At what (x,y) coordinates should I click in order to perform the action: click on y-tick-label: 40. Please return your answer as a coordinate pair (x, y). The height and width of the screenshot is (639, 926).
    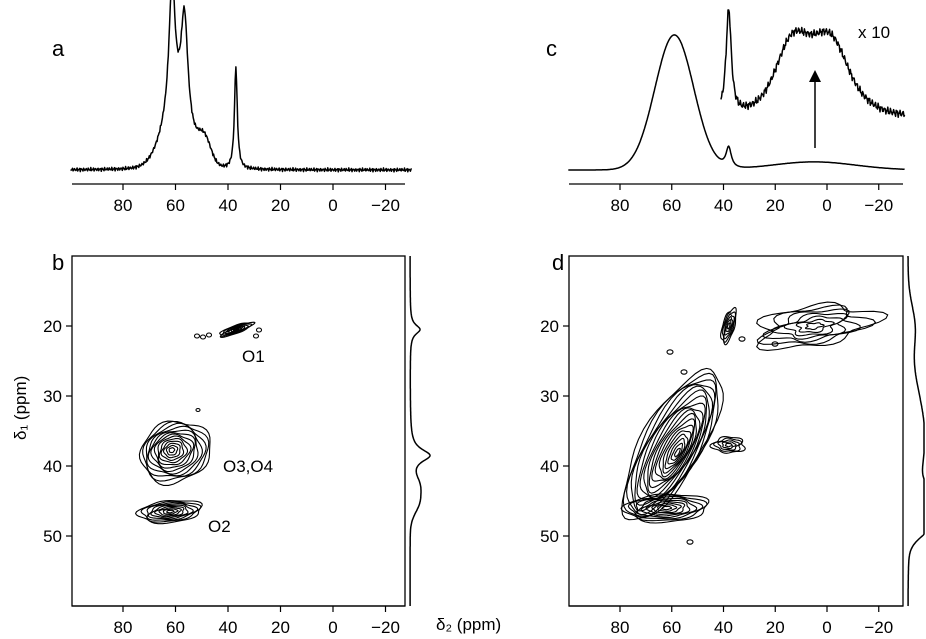
    Looking at the image, I should click on (549, 466).